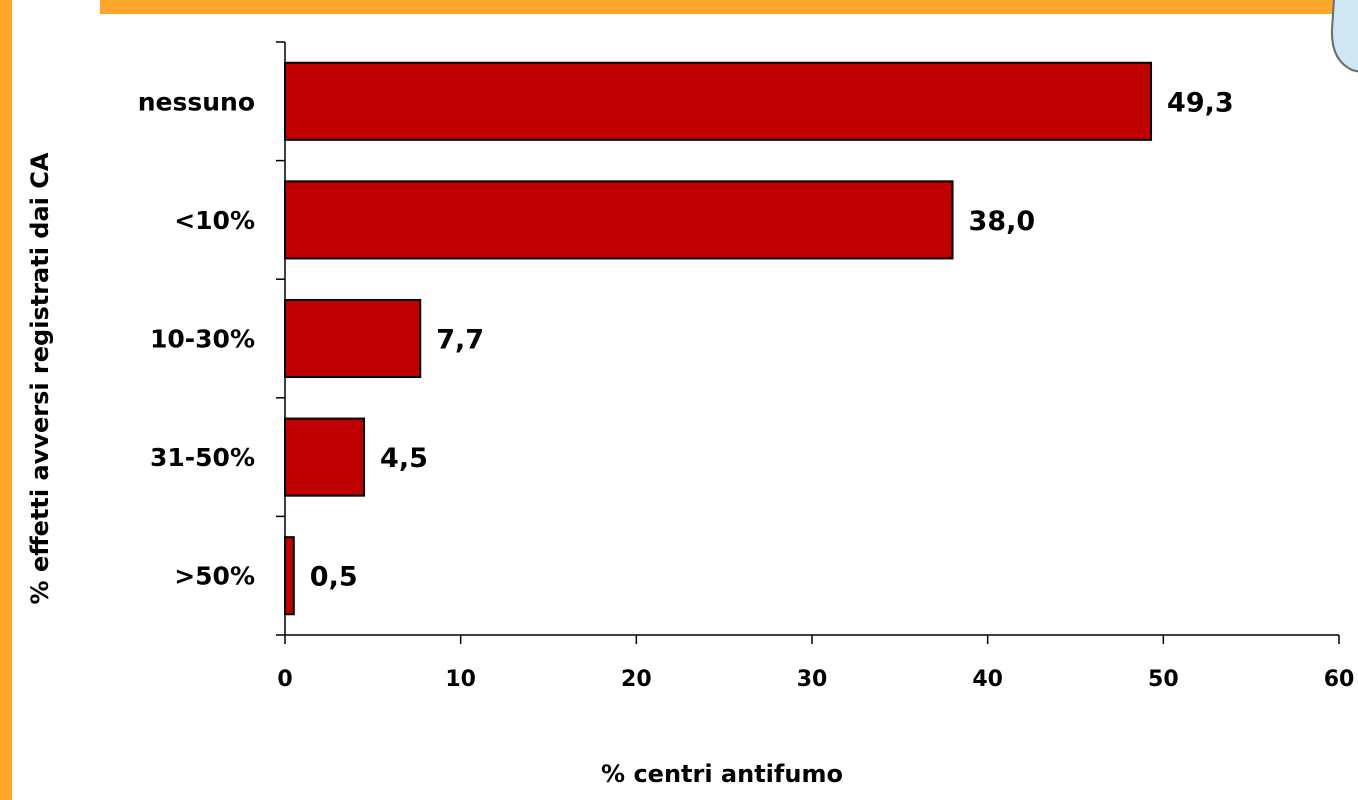  Describe the element at coordinates (812, 679) in the screenshot. I see `x-tick-label: 30` at that location.